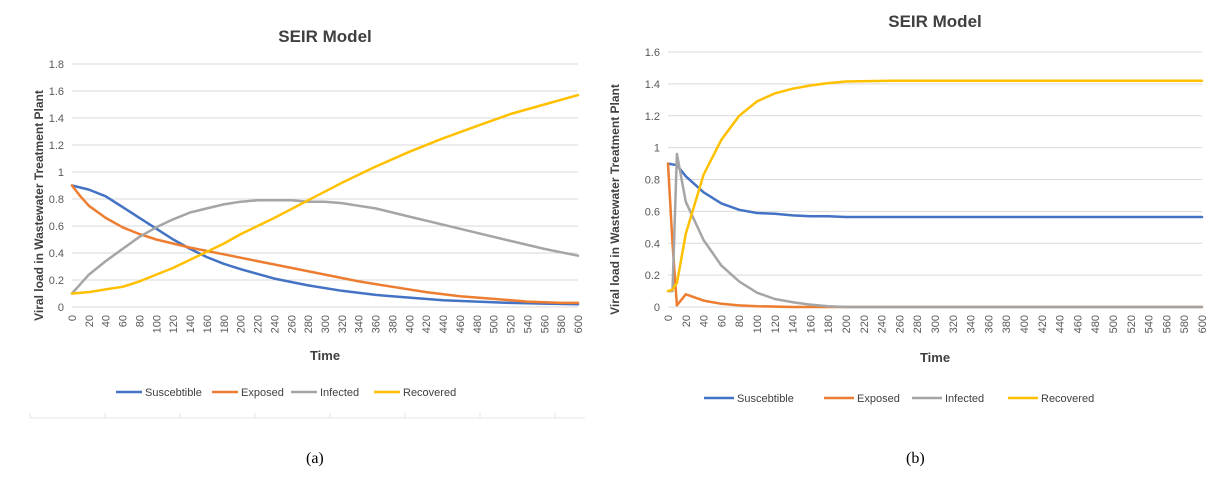 This screenshot has width=1209, height=483. I want to click on y-tick-label: 1.8, so click(56, 65).